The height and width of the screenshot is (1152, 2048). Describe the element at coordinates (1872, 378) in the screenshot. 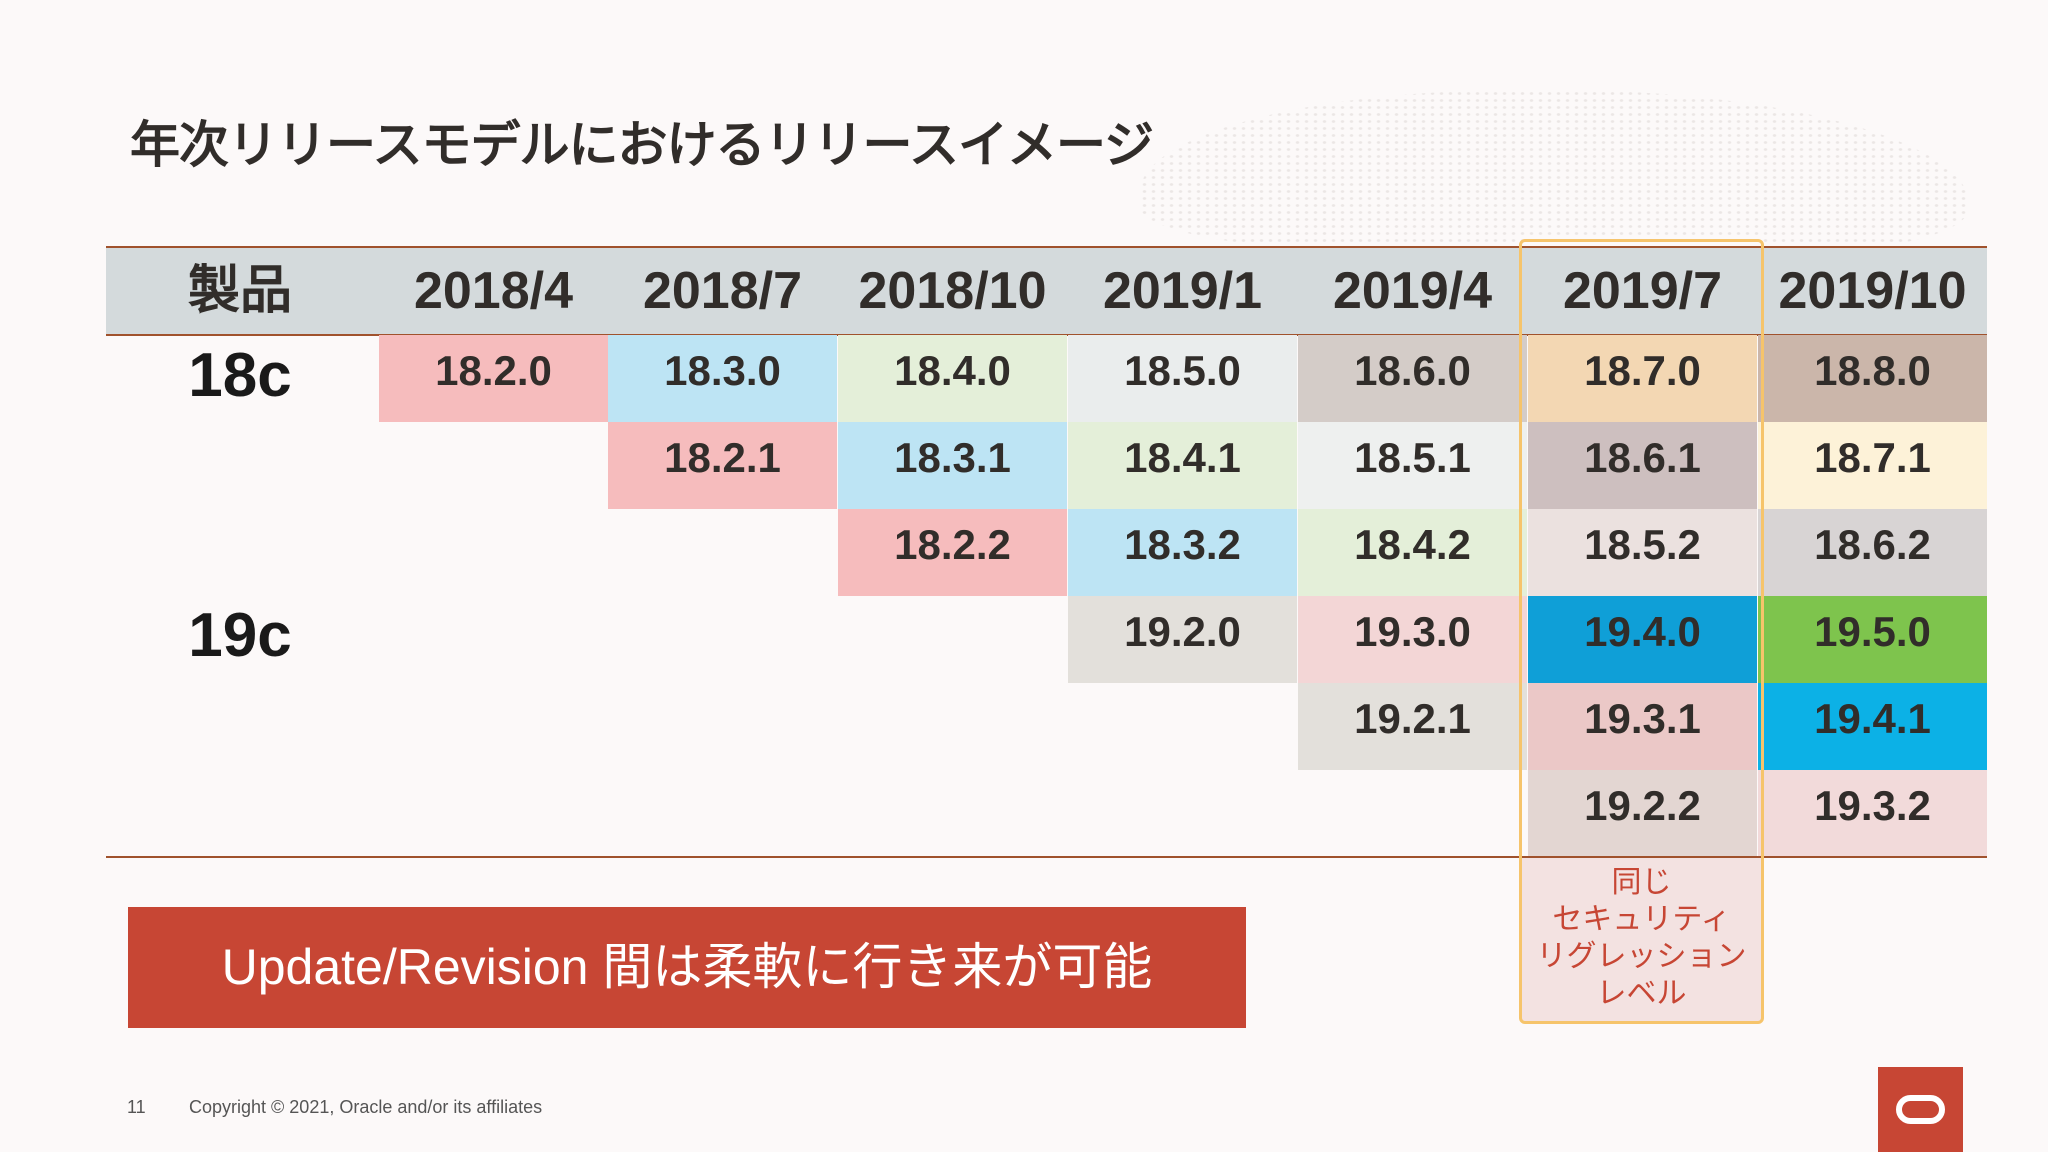

I see `release-cell: 18.8.0` at that location.